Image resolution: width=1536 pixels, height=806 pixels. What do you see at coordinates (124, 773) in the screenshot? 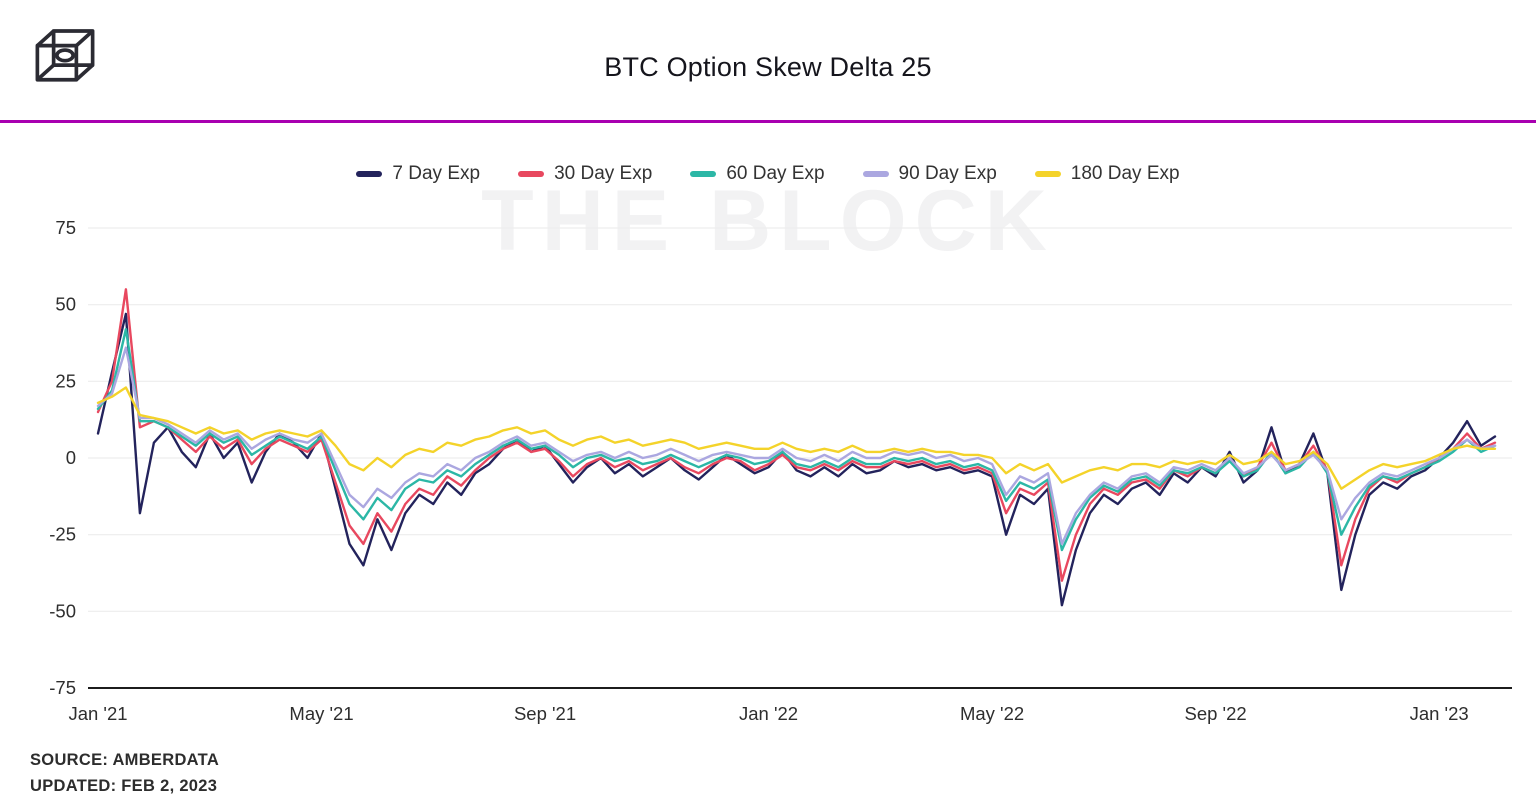
I see `chart-footer: SOURCE: AMBERDATA UPDATED: FEB 2, 2023` at bounding box center [124, 773].